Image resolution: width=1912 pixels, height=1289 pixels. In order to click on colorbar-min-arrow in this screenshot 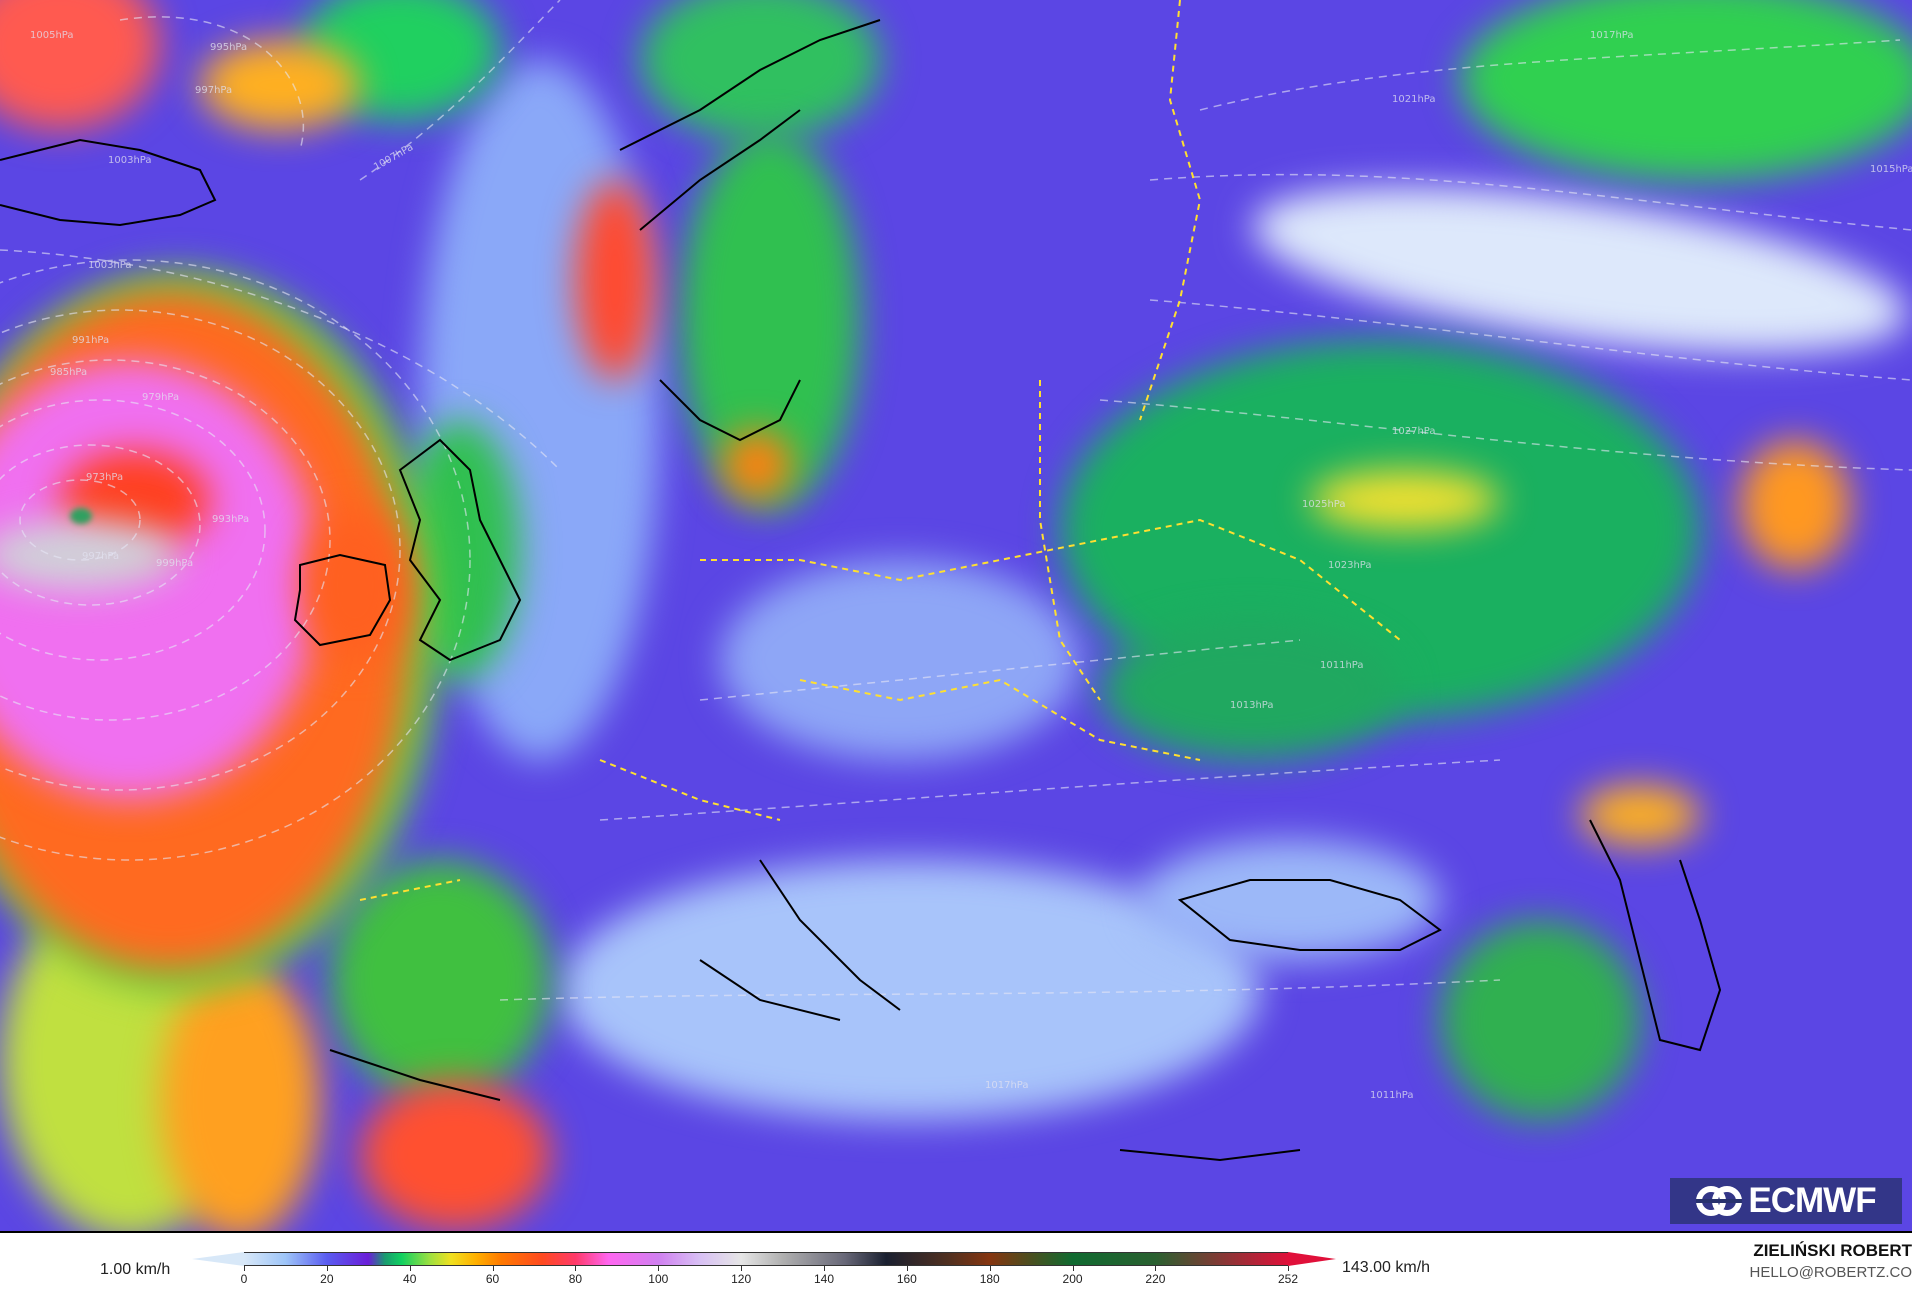, I will do `click(218, 1259)`.